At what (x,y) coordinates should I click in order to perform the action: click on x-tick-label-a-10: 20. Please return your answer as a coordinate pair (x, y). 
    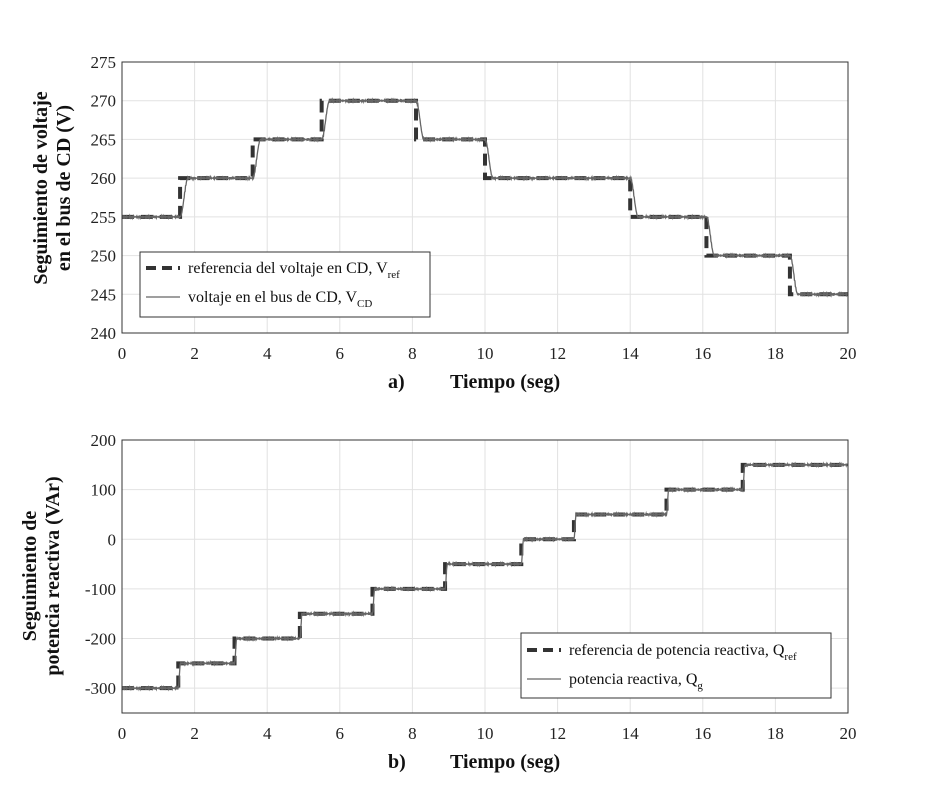
    Looking at the image, I should click on (848, 353).